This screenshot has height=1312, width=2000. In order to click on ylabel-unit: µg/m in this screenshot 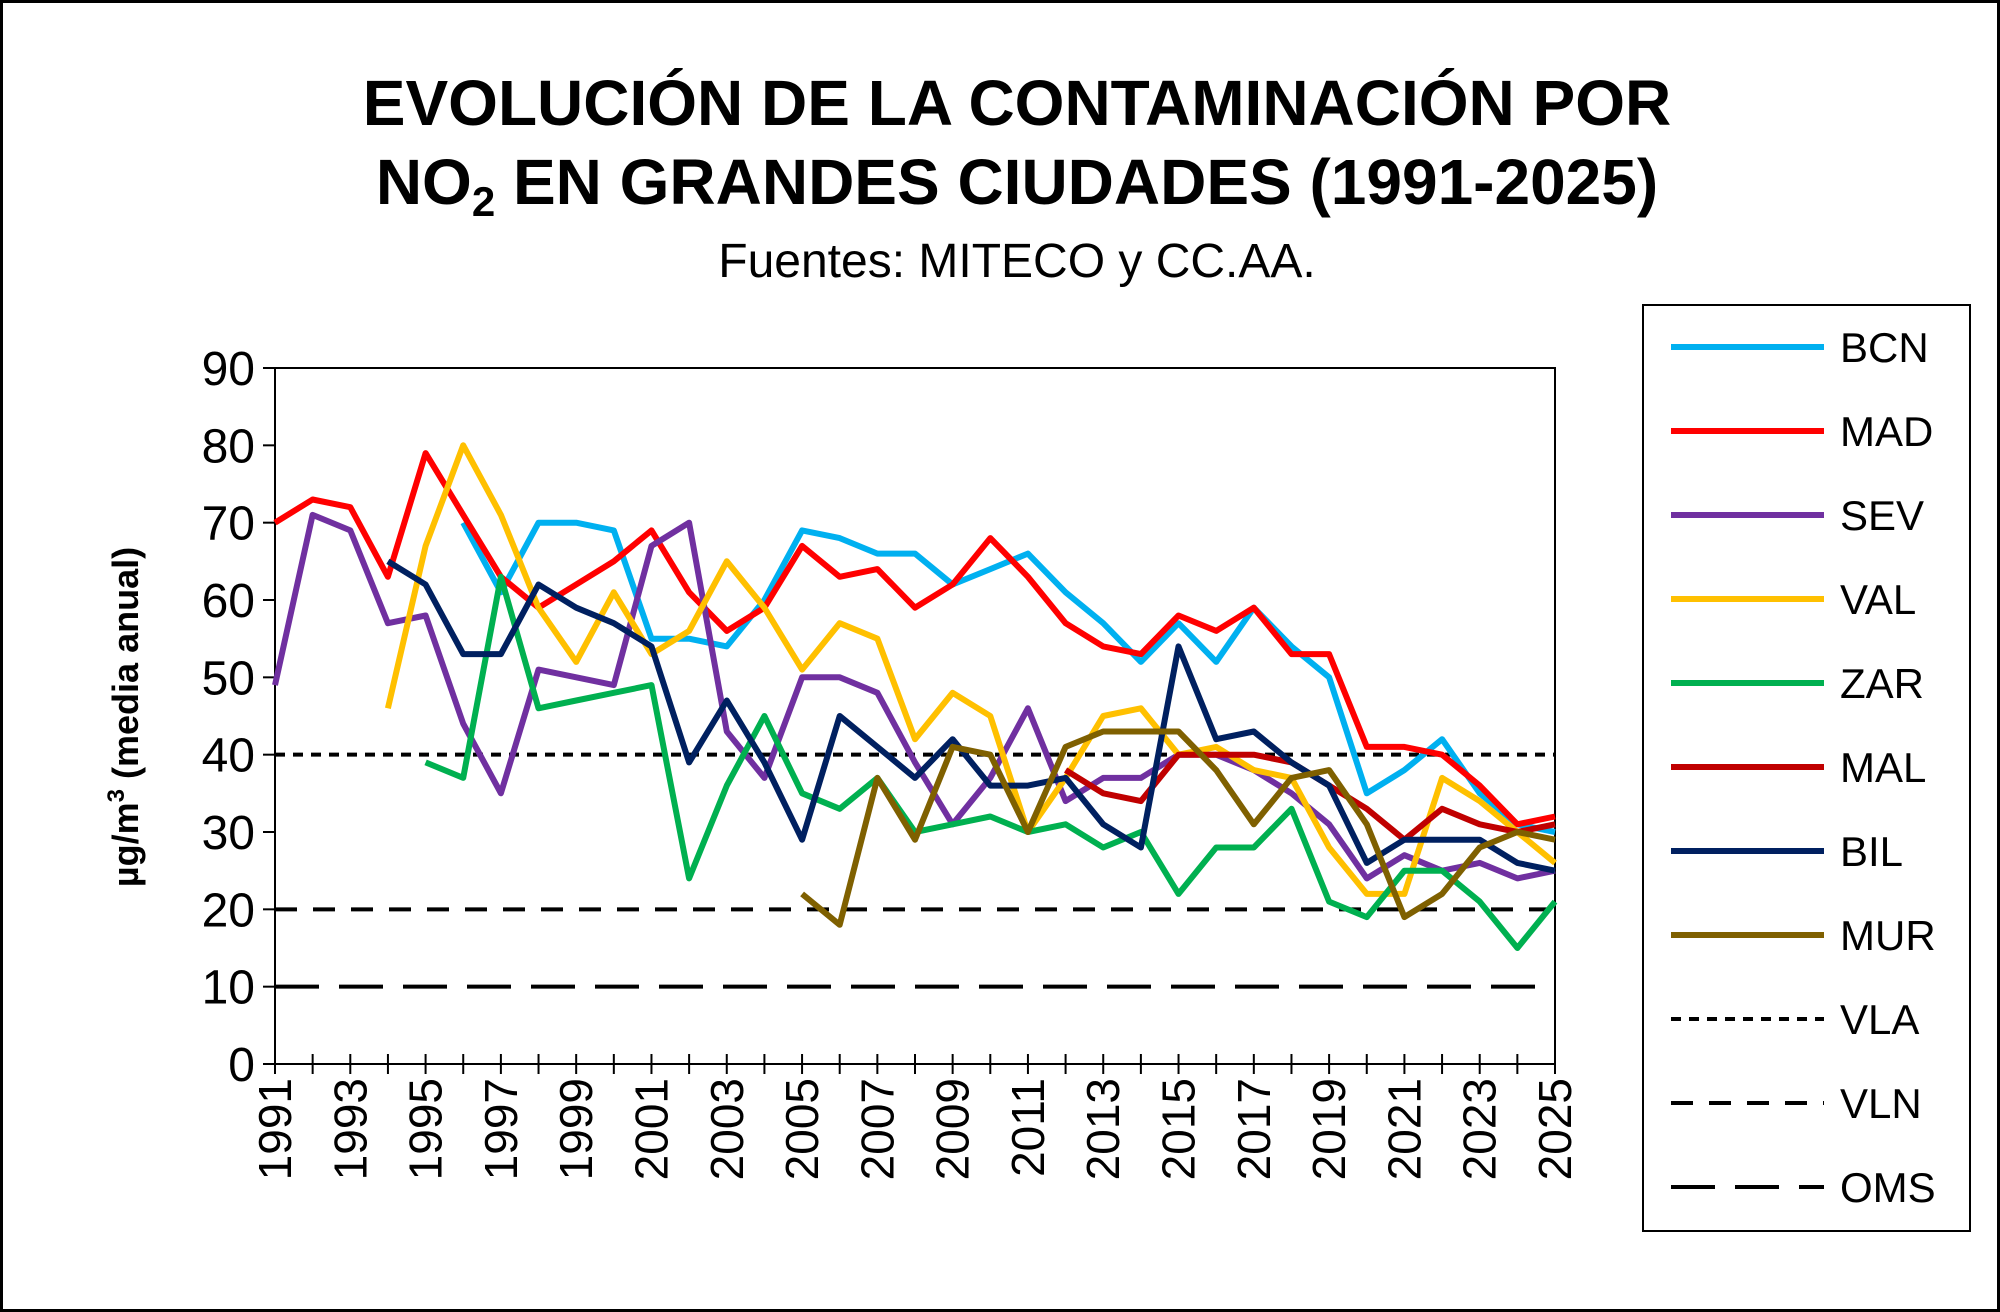, I will do `click(125, 844)`.